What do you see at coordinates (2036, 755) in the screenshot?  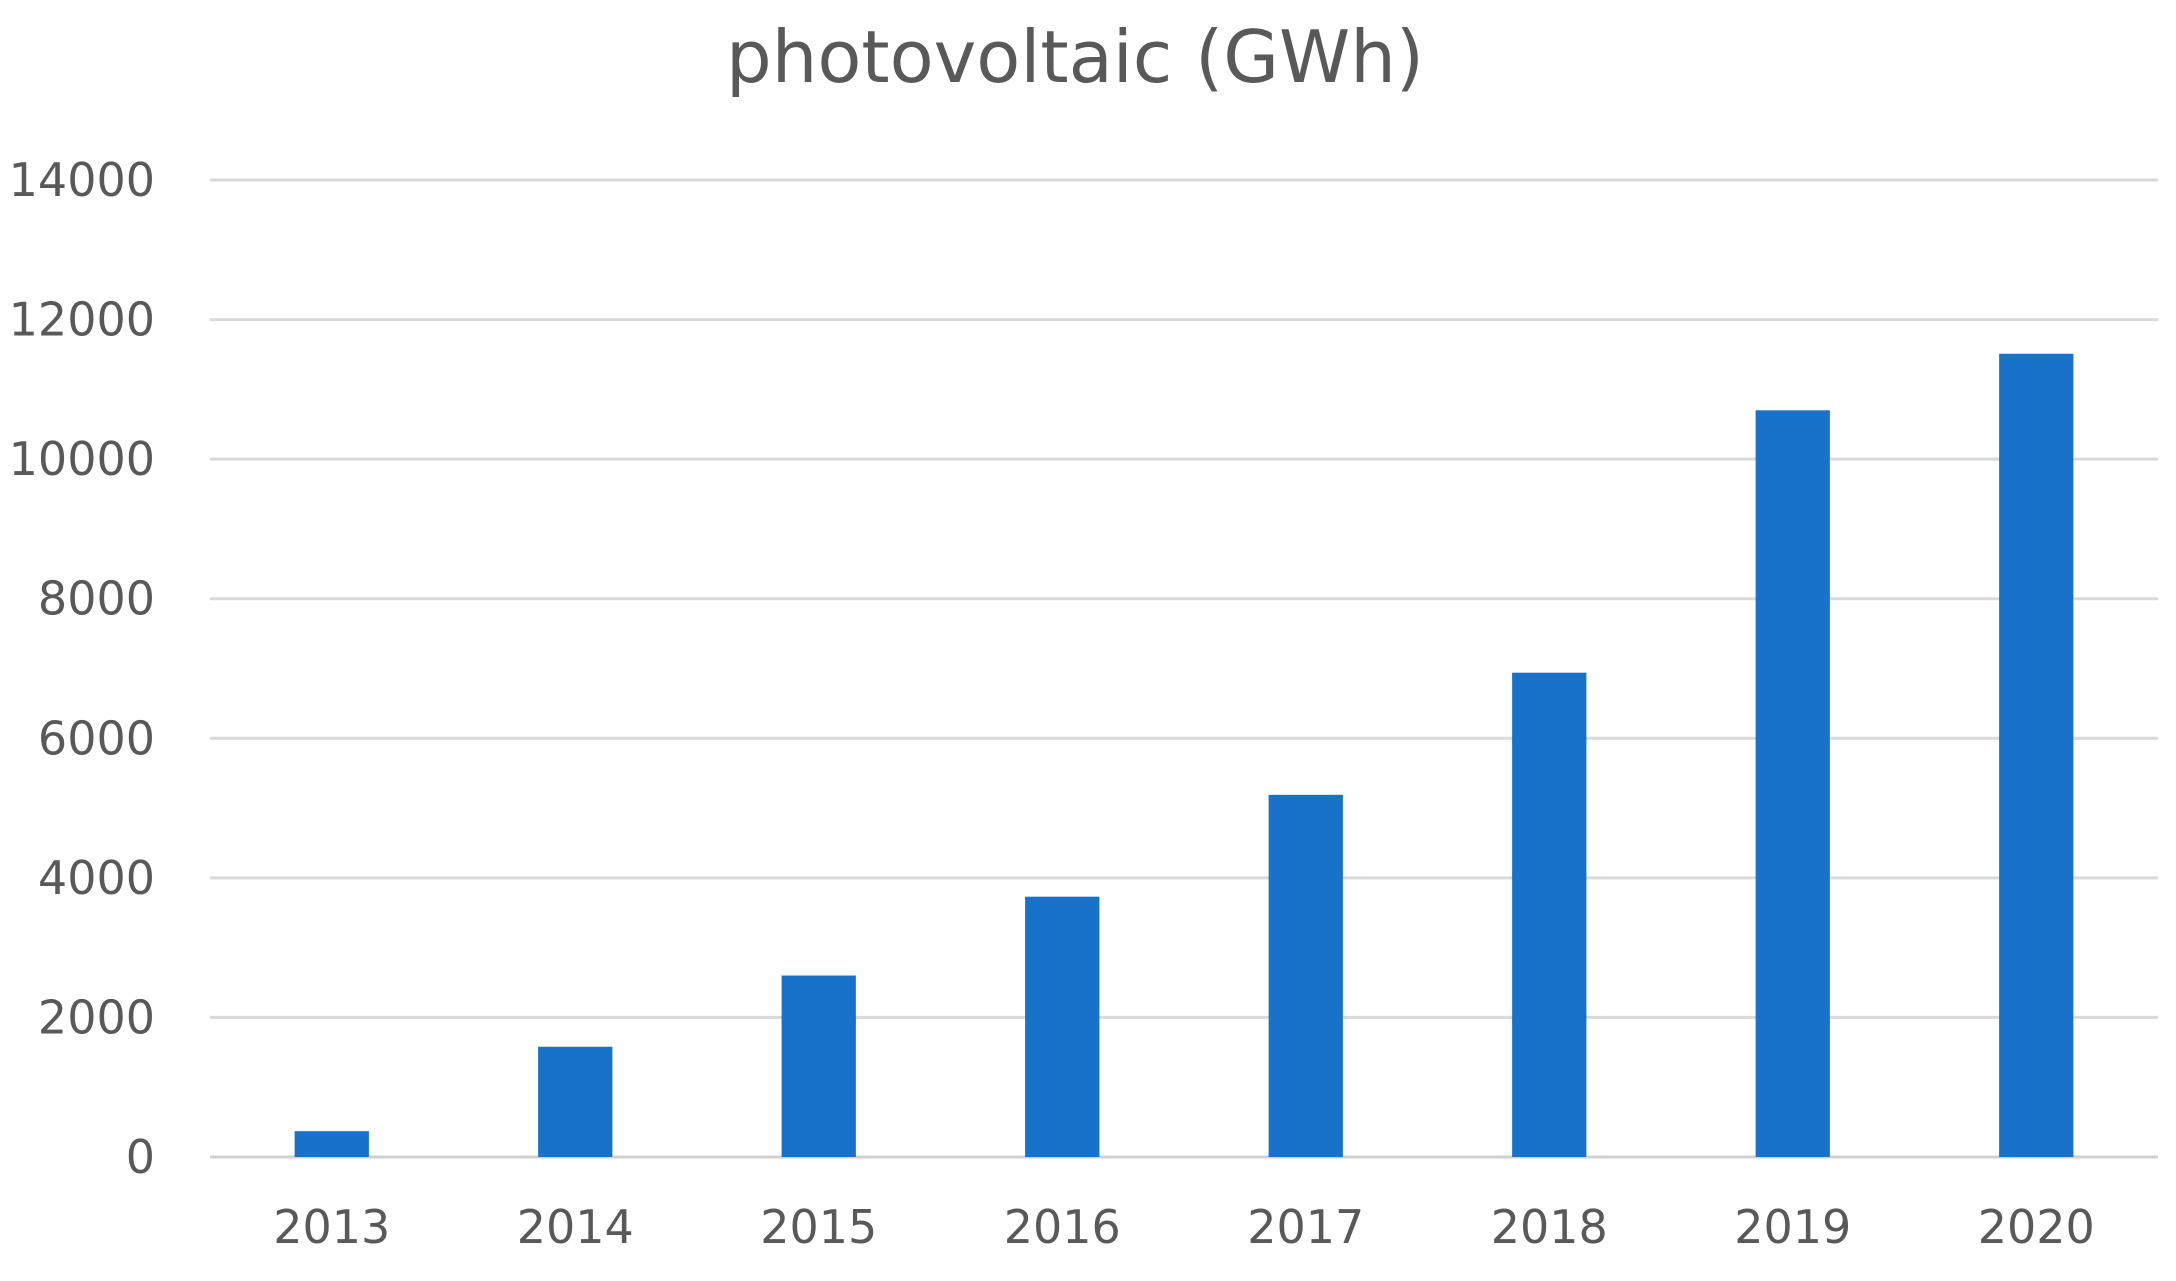 I see `bar-2020` at bounding box center [2036, 755].